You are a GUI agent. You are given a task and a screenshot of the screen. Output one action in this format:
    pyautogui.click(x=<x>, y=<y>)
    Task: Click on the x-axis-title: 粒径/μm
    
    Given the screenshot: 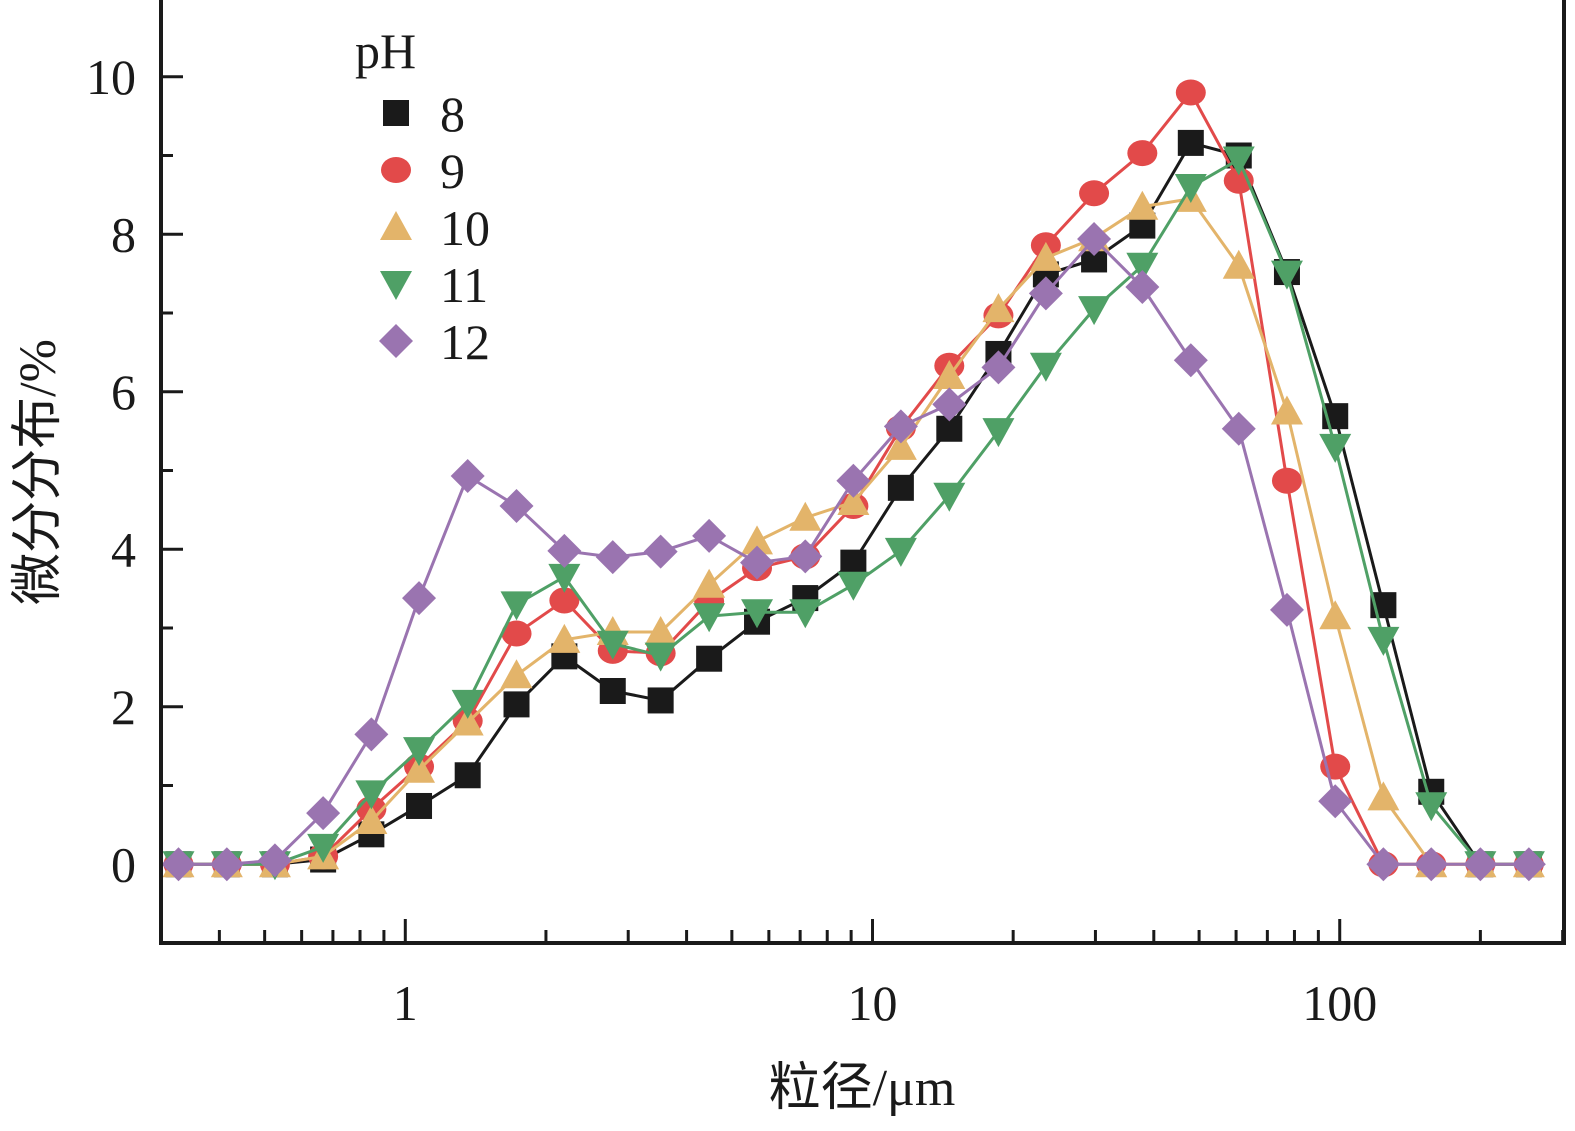 What is the action you would take?
    pyautogui.click(x=862, y=1088)
    